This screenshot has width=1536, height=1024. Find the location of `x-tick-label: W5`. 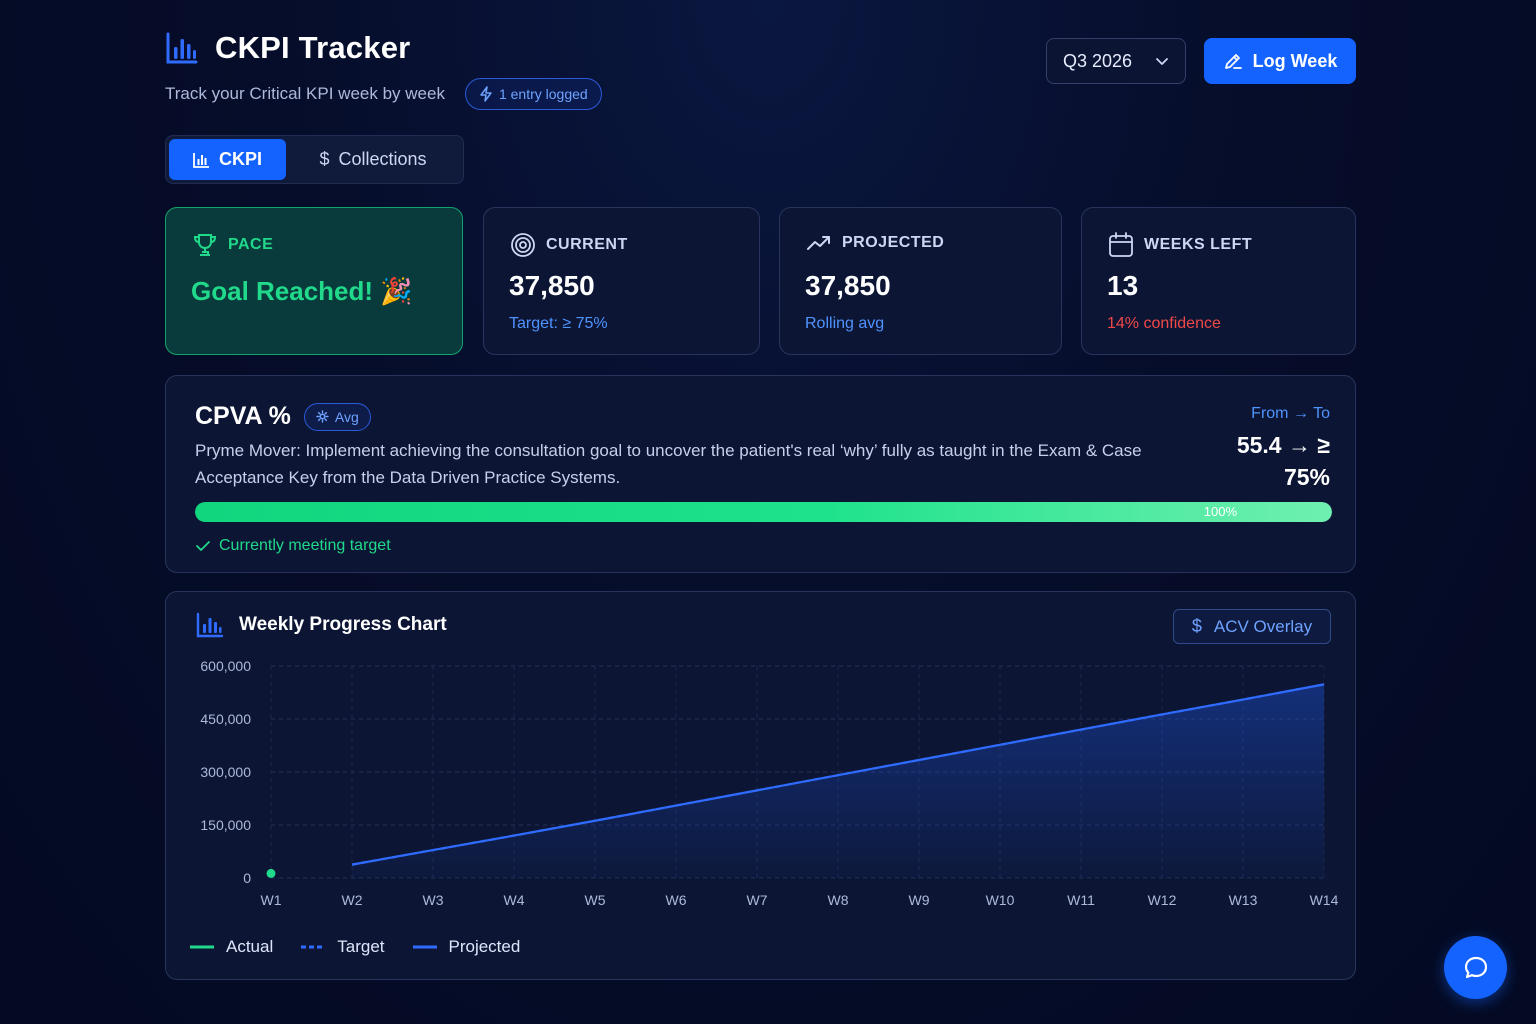

x-tick-label: W5 is located at coordinates (595, 900).